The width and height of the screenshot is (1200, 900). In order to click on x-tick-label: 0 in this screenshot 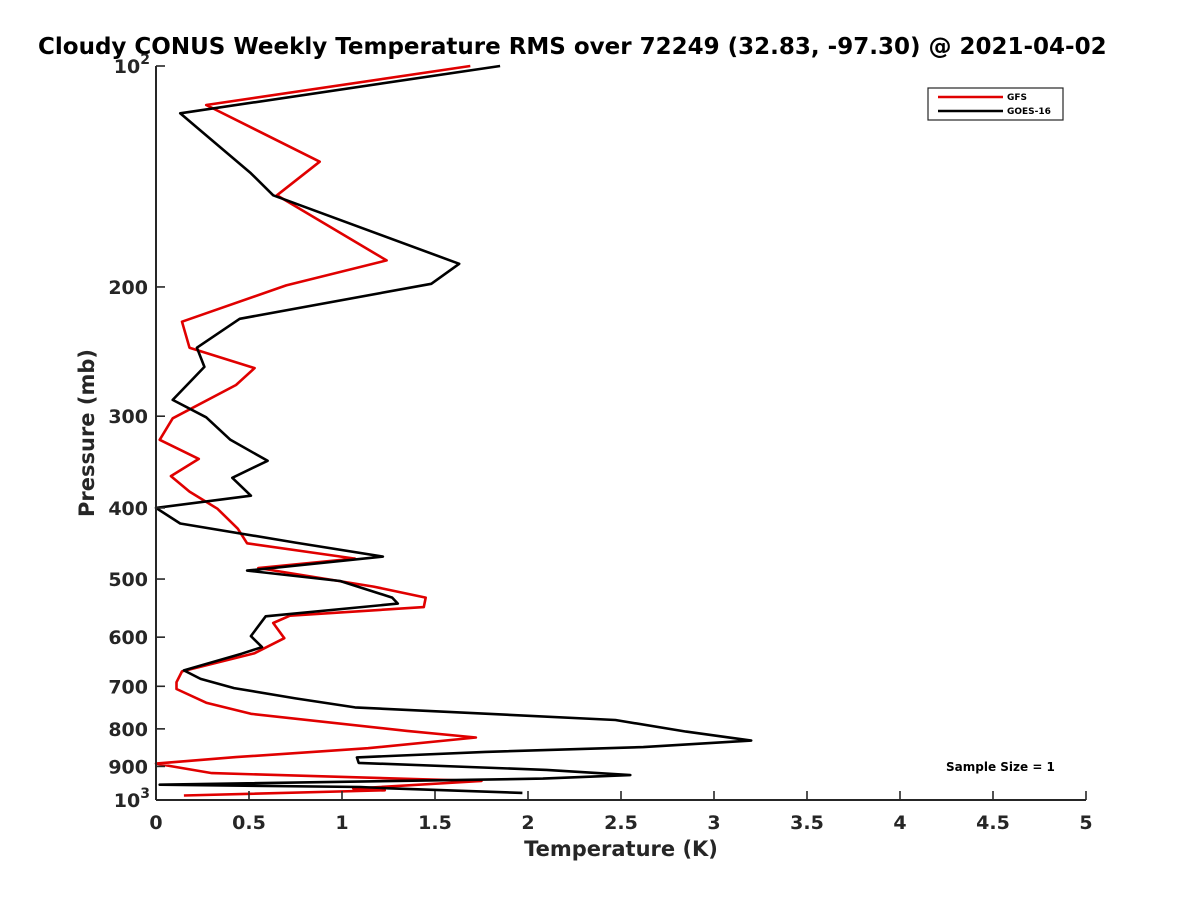, I will do `click(155, 823)`.